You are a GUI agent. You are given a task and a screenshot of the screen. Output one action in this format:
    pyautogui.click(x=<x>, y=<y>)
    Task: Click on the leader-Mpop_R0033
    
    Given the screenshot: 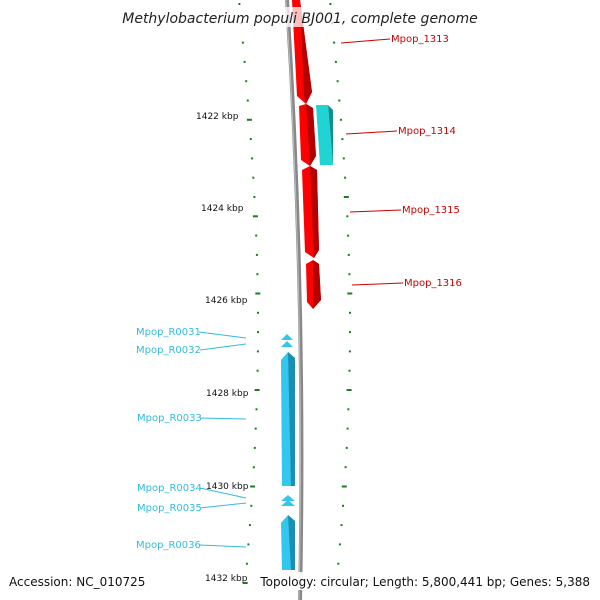 What is the action you would take?
    pyautogui.click(x=223, y=418)
    